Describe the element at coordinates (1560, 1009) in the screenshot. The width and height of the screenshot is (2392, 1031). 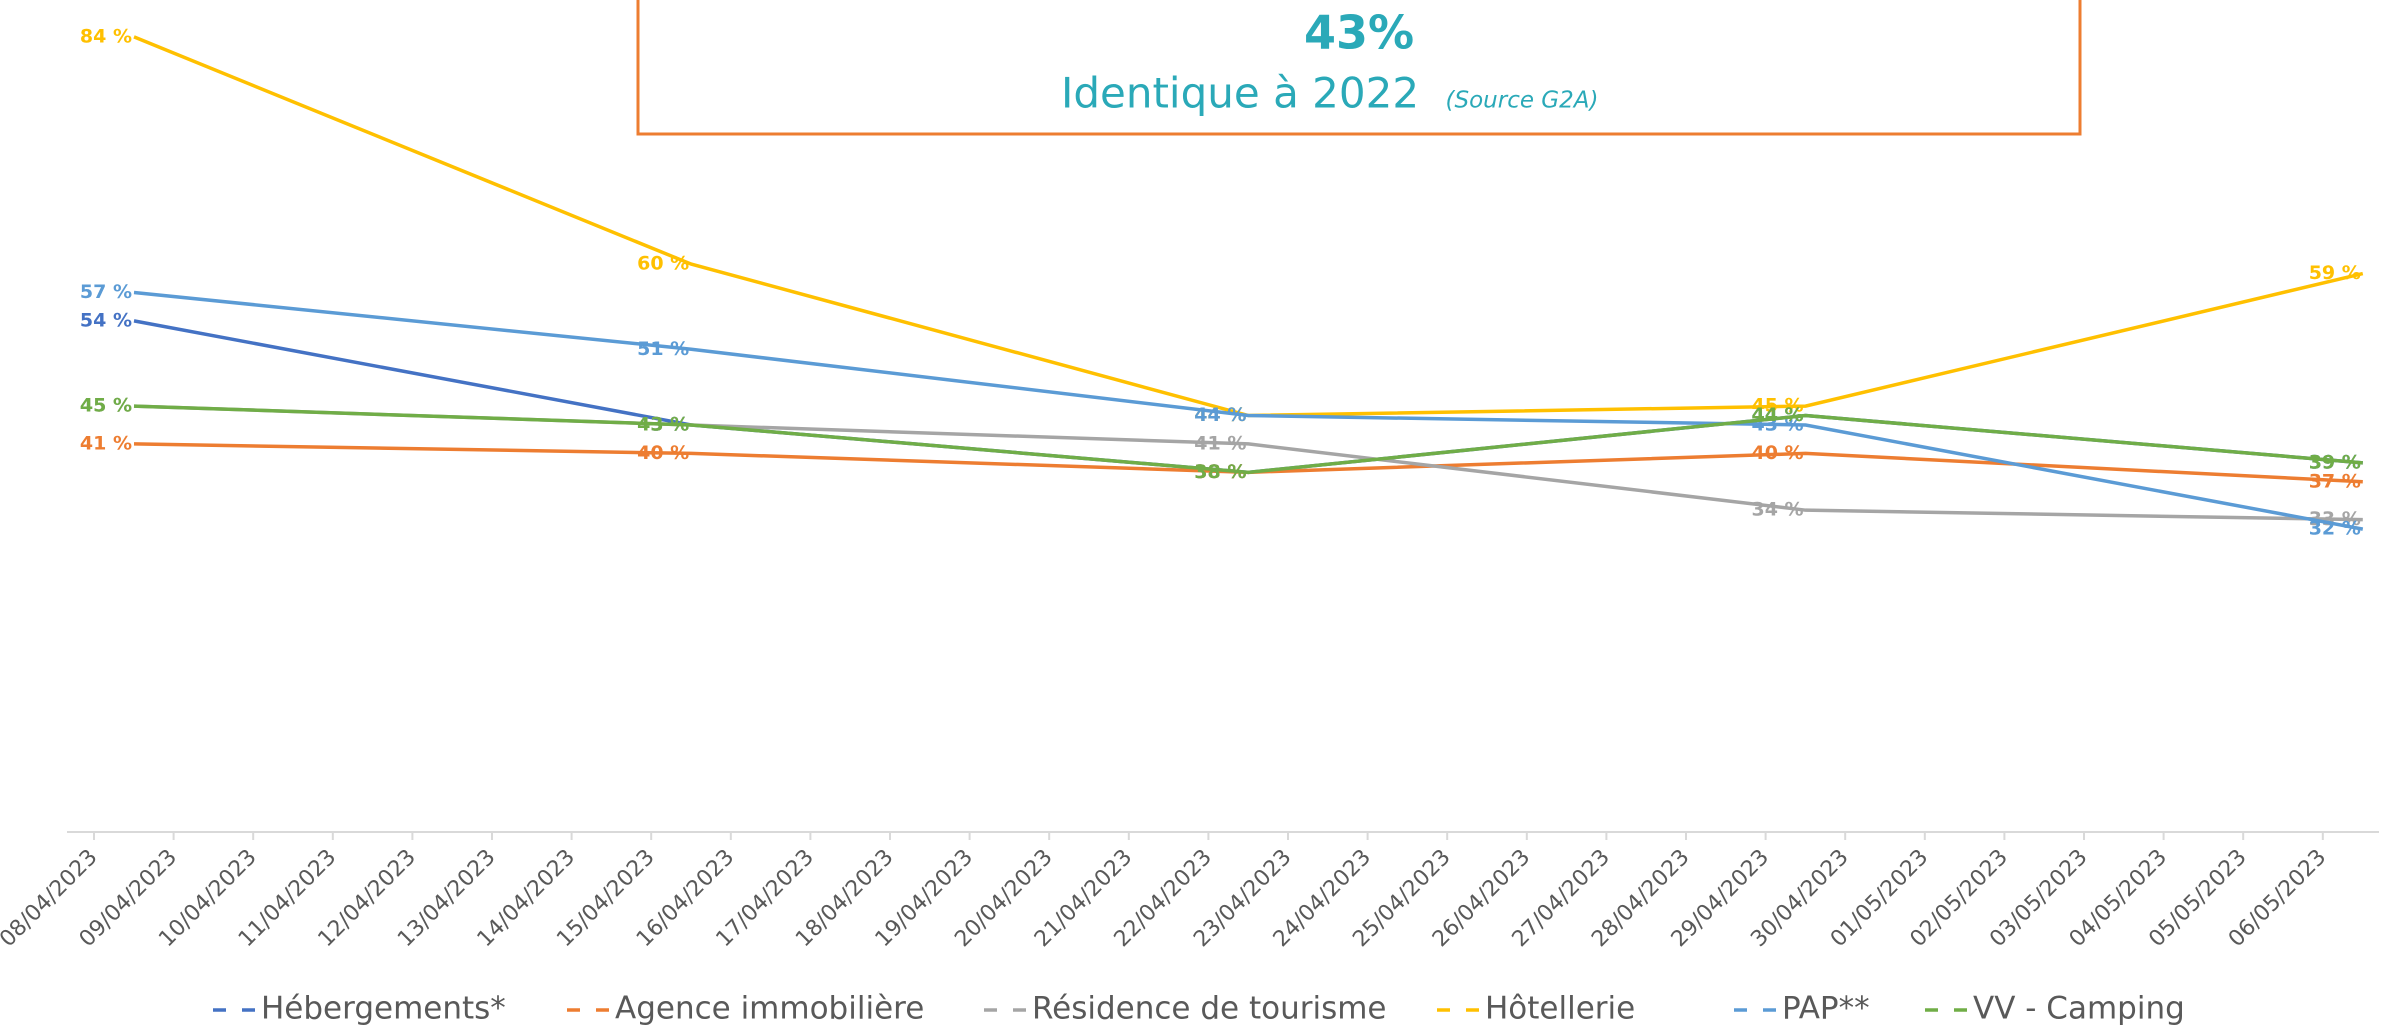
I see `legend-label: Hôtellerie` at that location.